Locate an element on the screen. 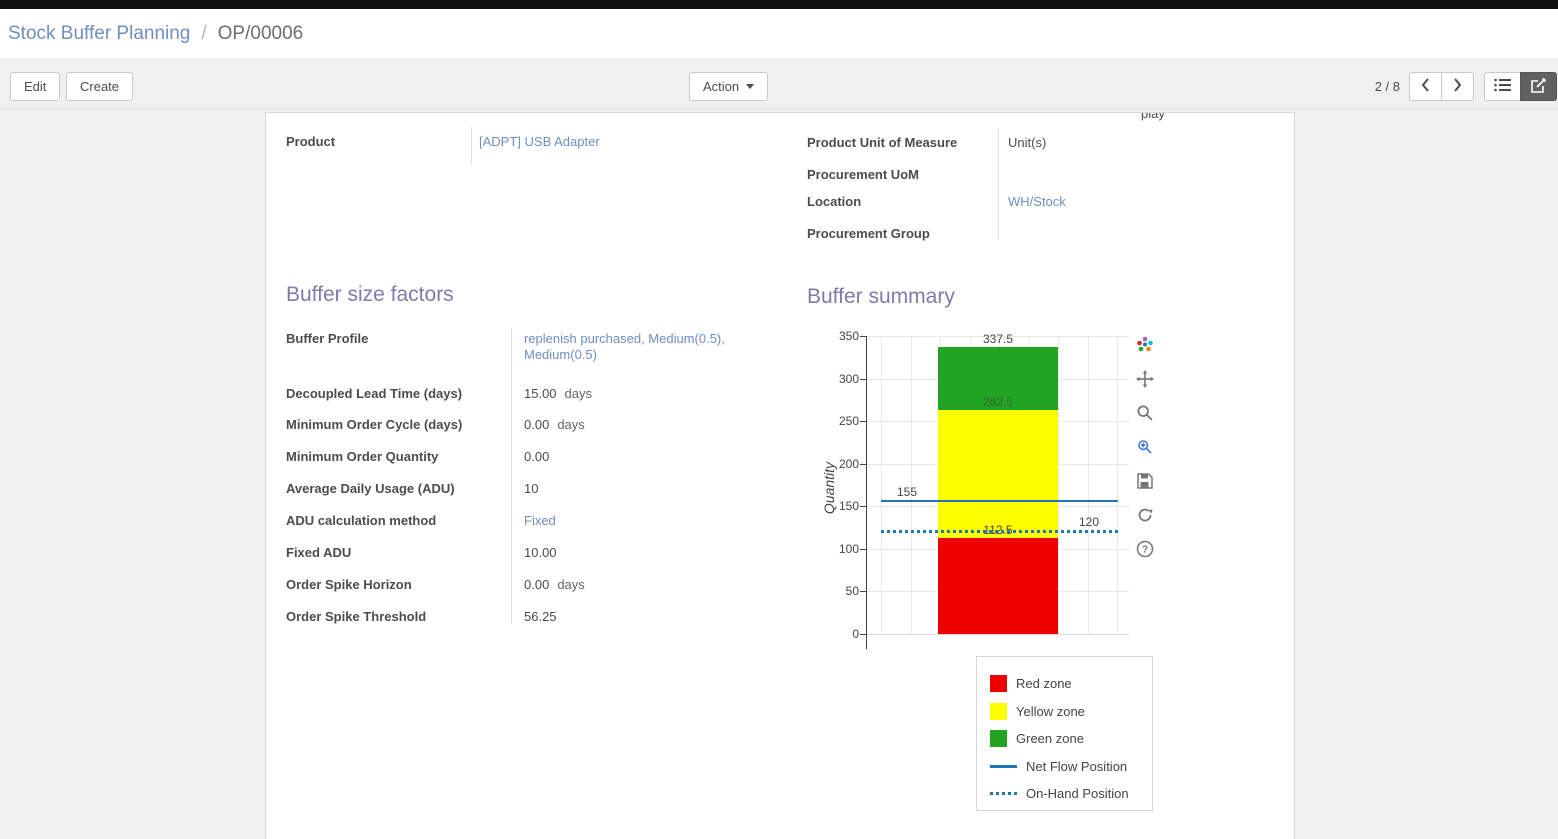 The width and height of the screenshot is (1558, 839). legend-item-net-flow-position: Net Flow Position is located at coordinates (1064, 767).